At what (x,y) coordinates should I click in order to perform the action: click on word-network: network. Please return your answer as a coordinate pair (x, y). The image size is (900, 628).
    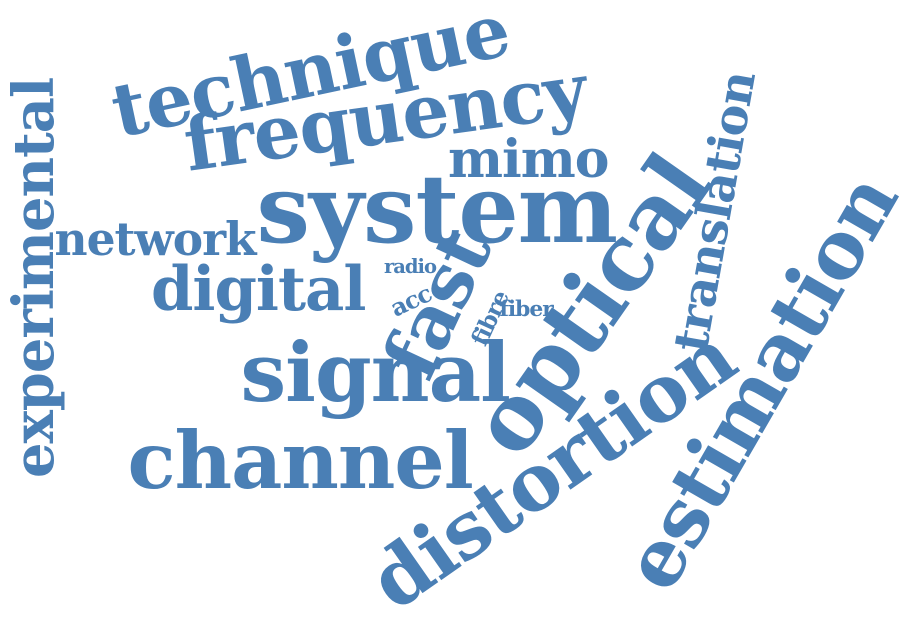
    Looking at the image, I should click on (155, 239).